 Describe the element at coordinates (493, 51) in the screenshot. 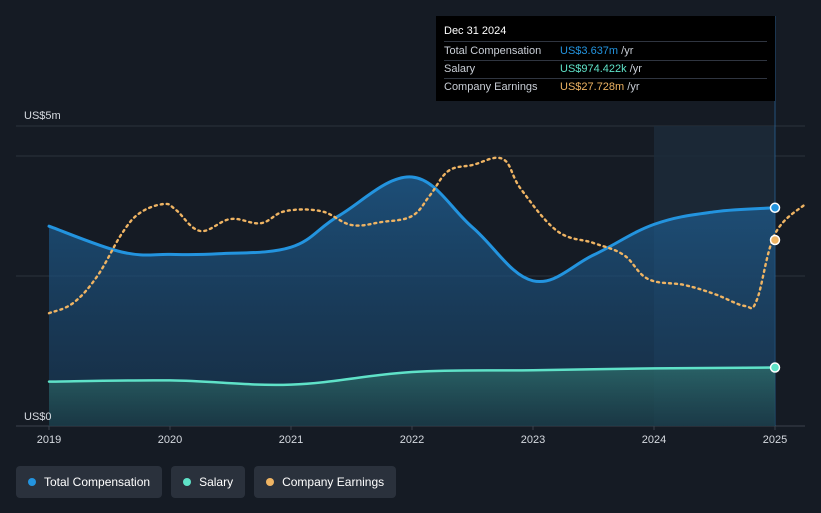

I see `tooltip-label: Total Compensation` at that location.